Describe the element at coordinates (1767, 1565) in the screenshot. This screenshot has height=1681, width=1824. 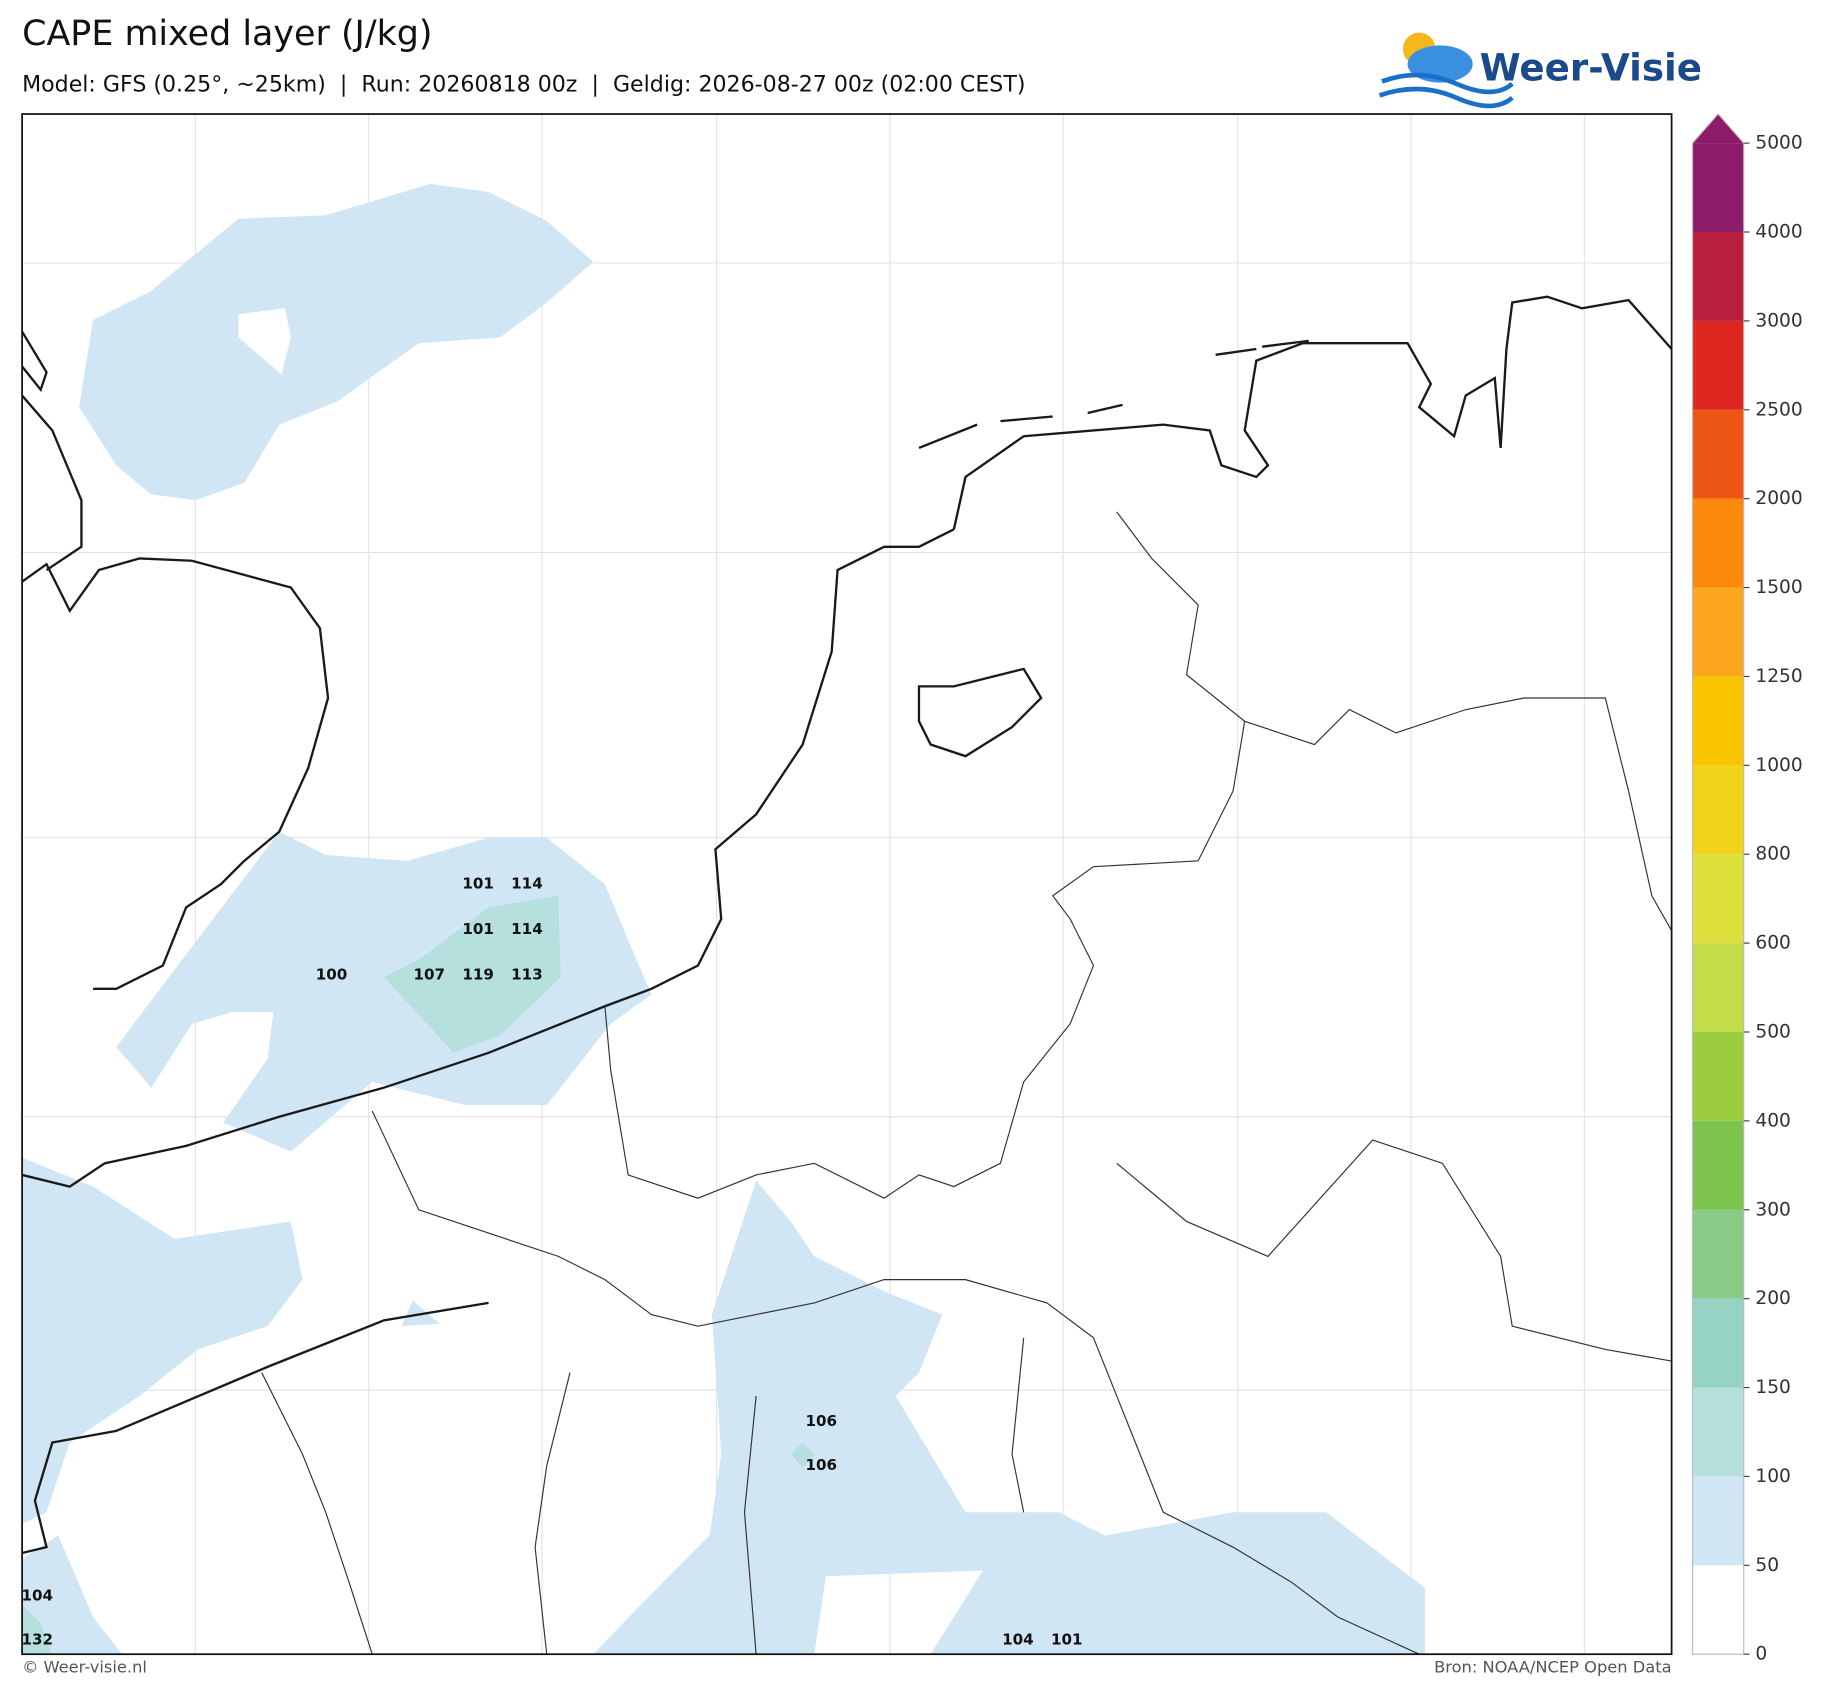
I see `colorbar-tick-label: 50` at that location.